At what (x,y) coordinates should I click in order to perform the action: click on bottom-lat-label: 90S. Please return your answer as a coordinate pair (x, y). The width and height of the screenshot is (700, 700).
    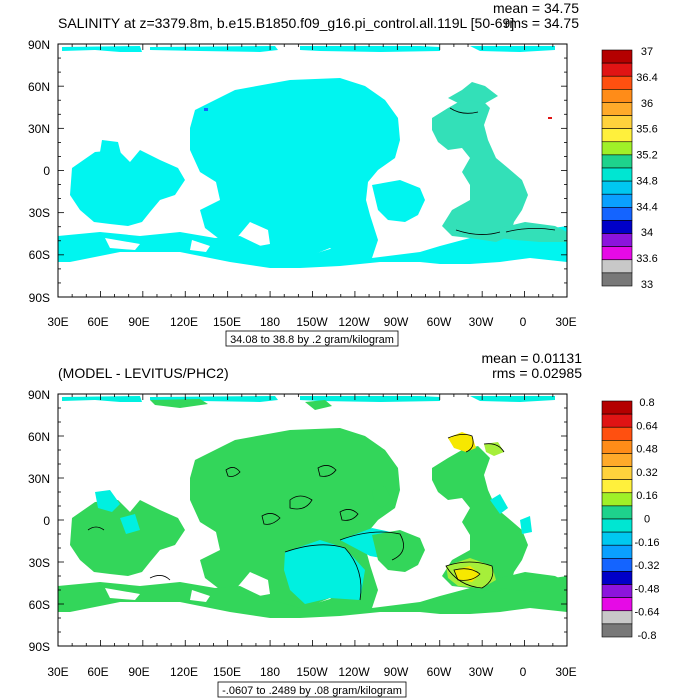
    Looking at the image, I should click on (39, 647).